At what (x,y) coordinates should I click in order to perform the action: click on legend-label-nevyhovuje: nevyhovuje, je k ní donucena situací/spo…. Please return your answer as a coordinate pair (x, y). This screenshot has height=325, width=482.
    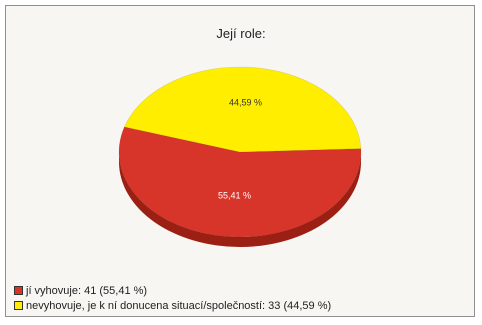
    Looking at the image, I should click on (179, 305).